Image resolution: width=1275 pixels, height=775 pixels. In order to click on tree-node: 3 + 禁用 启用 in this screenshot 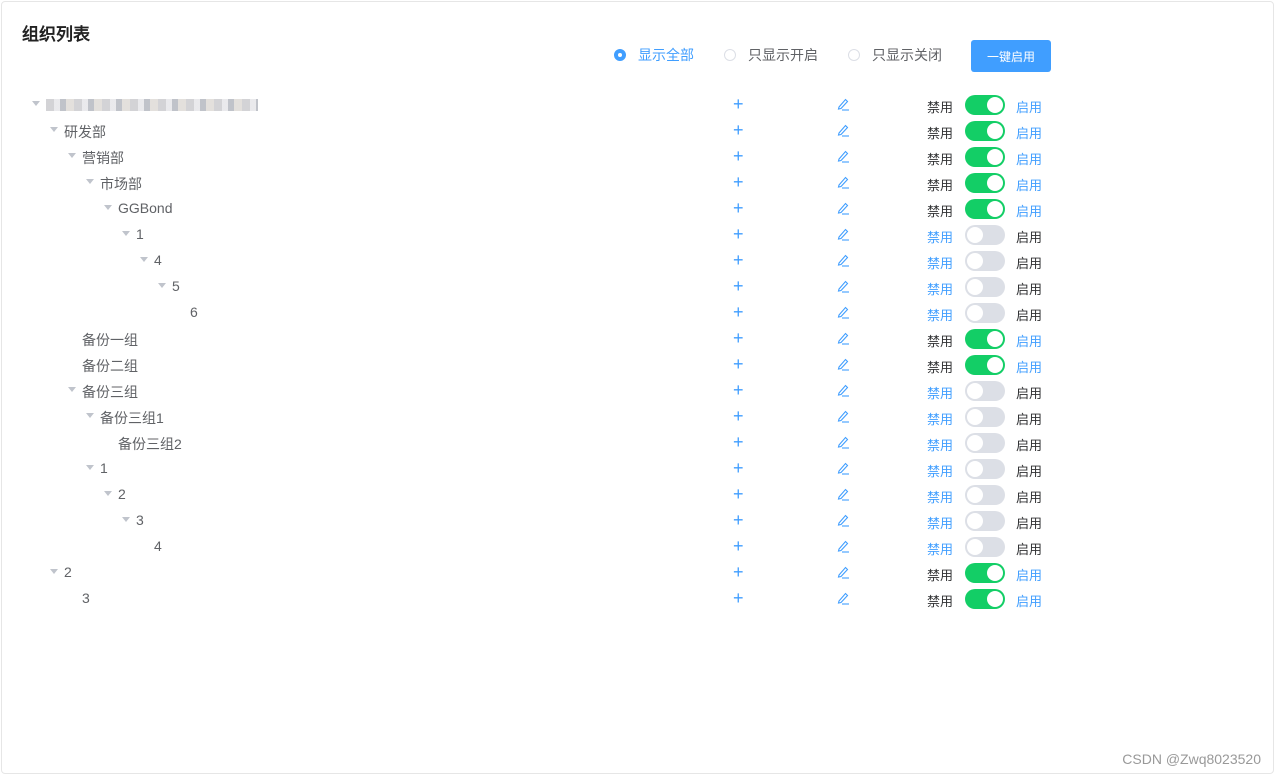, I will do `click(550, 599)`.